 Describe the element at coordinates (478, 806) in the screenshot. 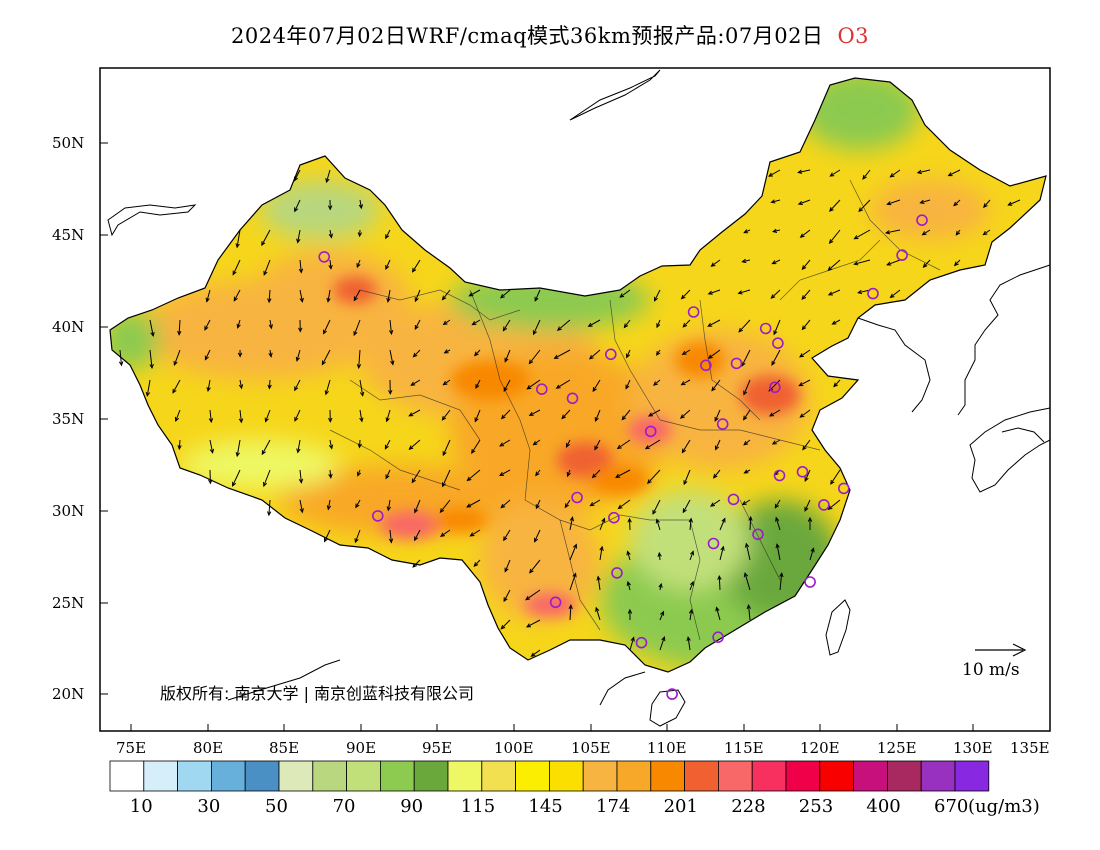

I see `colorbar-tick-label: 115` at that location.